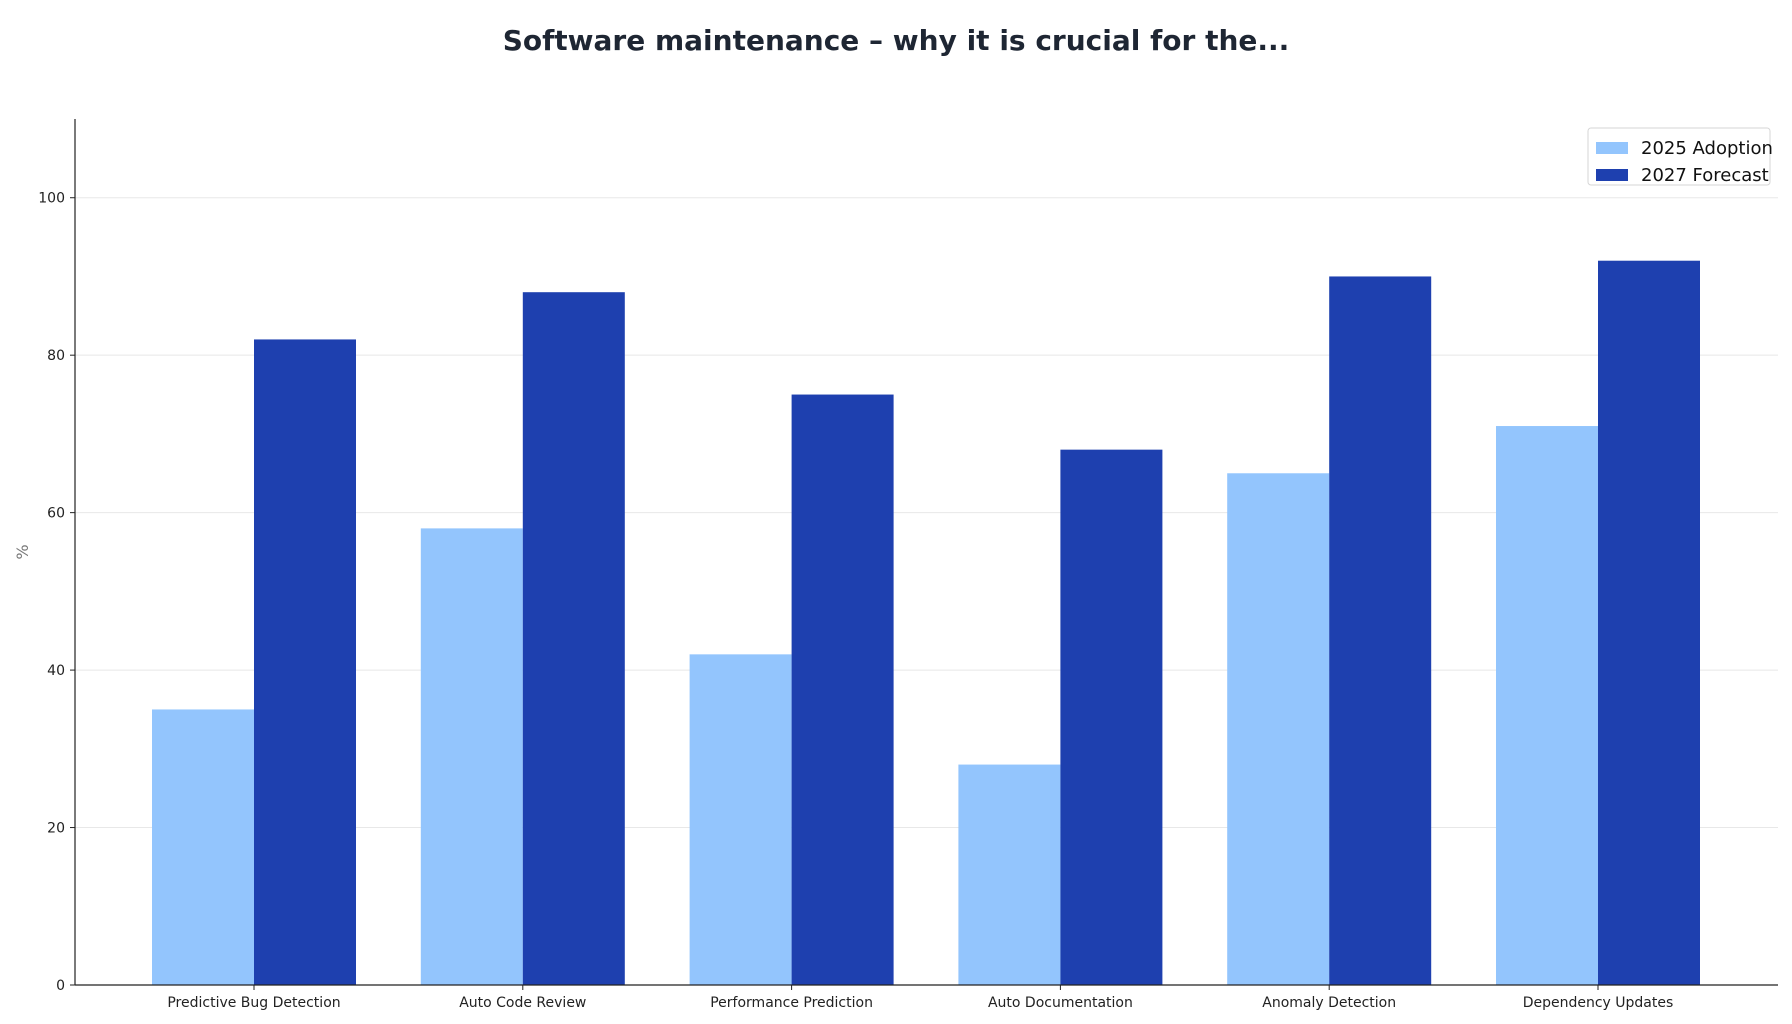  I want to click on x-tick-label: Auto Documentation, so click(1060, 1003).